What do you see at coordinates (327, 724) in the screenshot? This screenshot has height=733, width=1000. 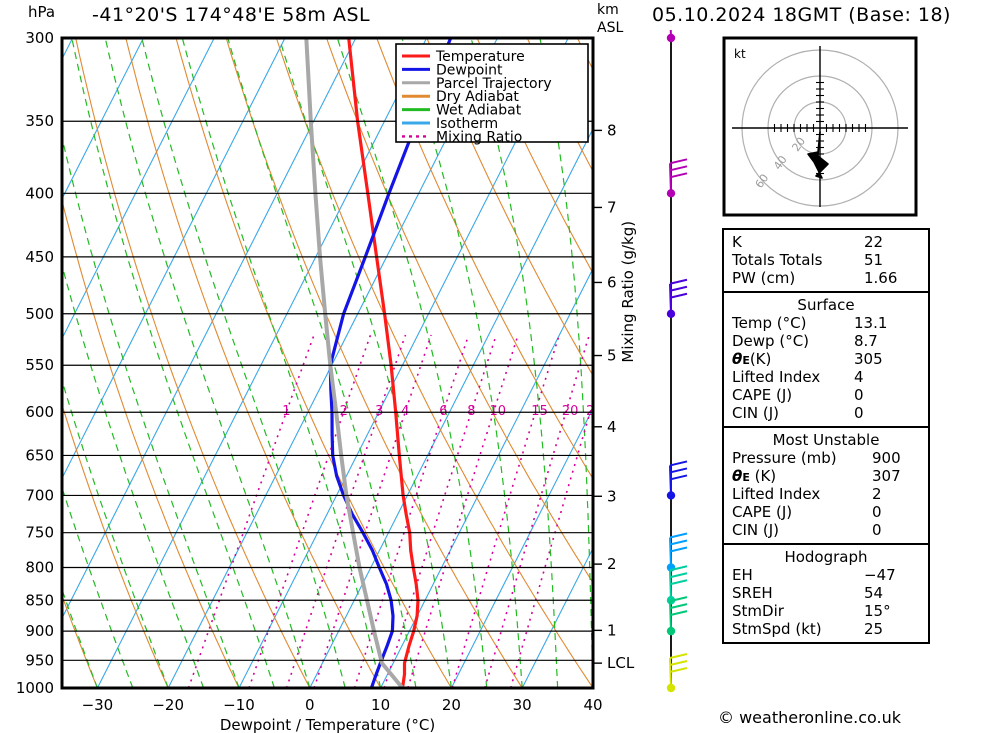 I see `x-axis-label: Dewpoint / Temperature (°C)` at bounding box center [327, 724].